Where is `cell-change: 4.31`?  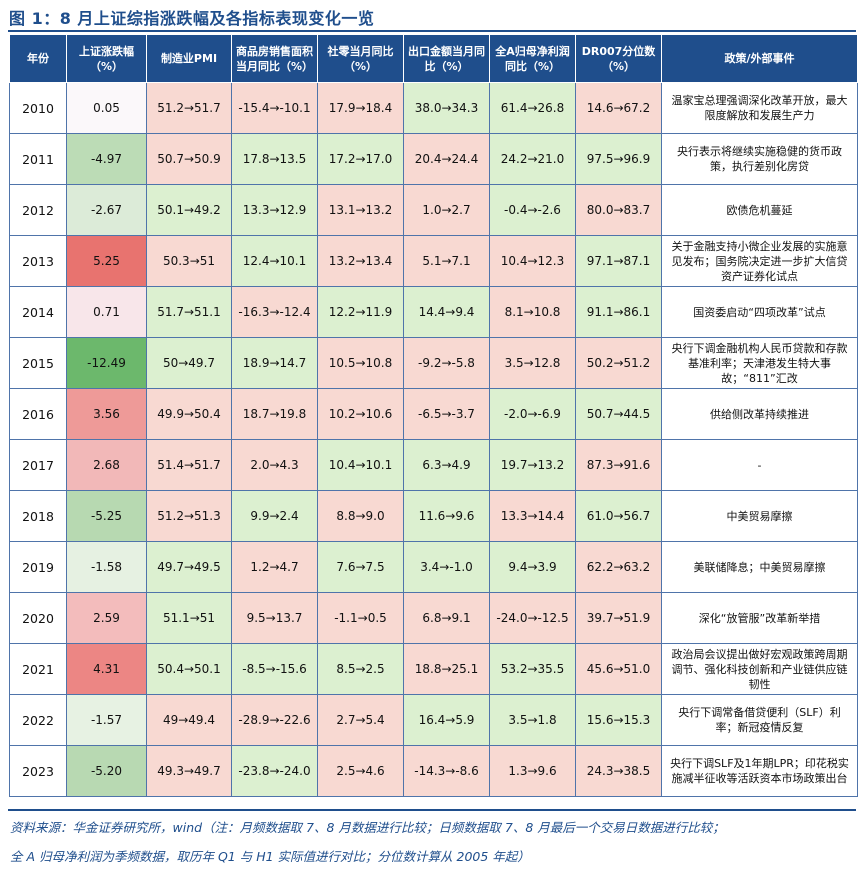 cell-change: 4.31 is located at coordinates (106, 669).